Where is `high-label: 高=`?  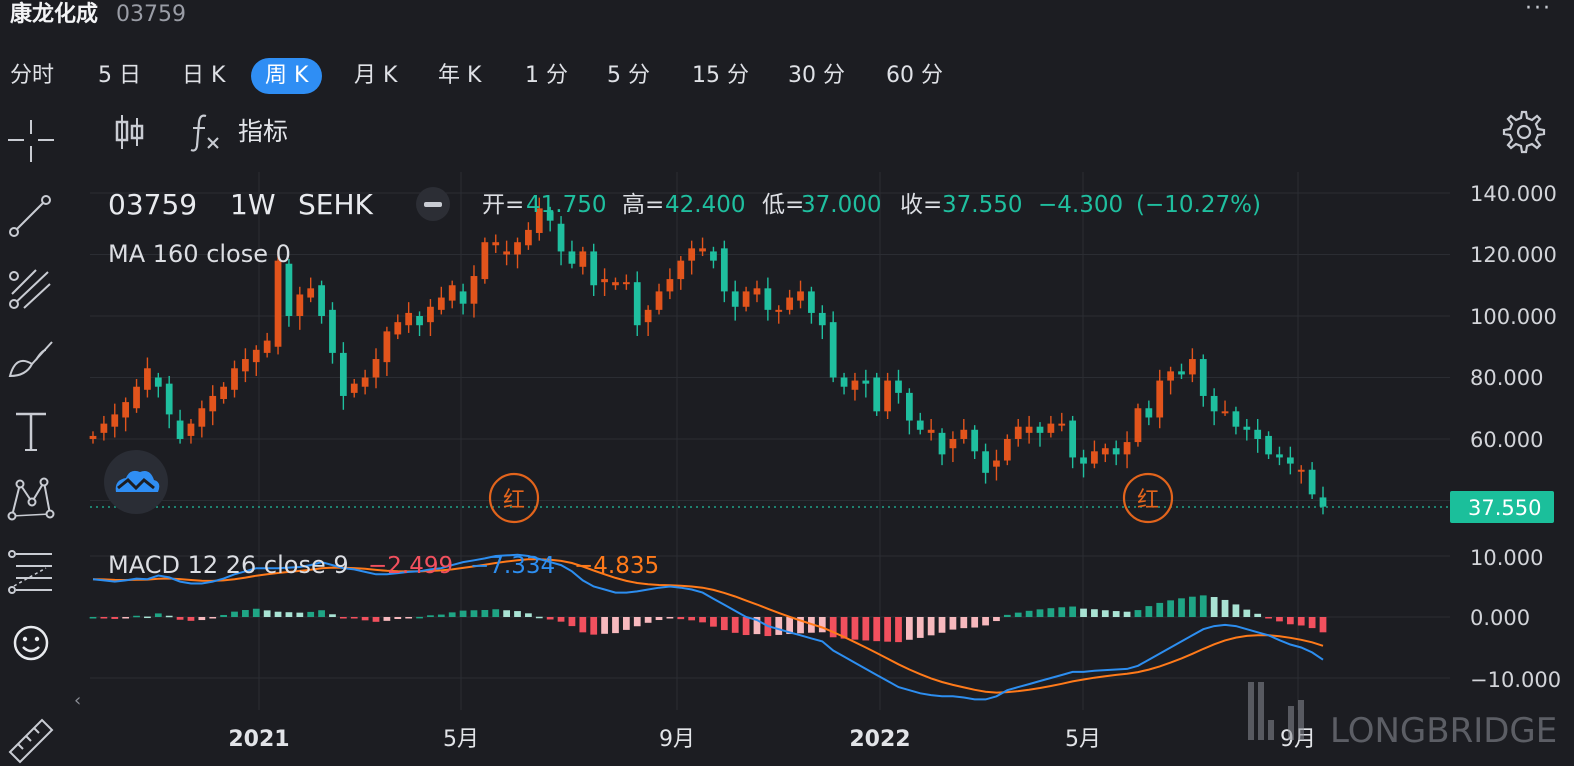 high-label: 高= is located at coordinates (643, 205).